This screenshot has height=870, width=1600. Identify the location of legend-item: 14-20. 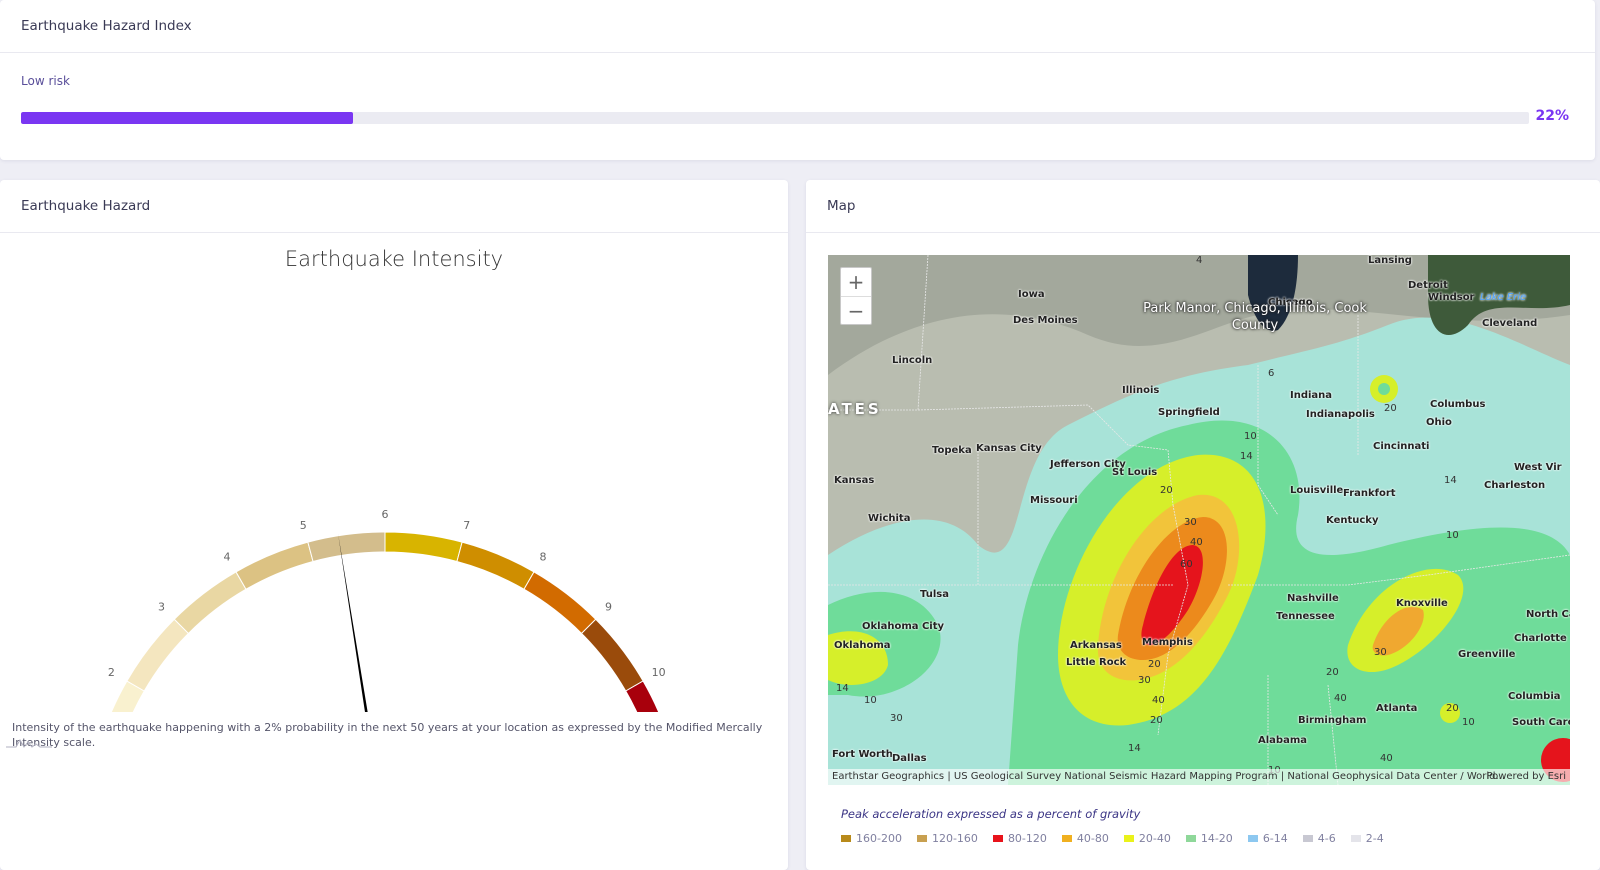
(1209, 838).